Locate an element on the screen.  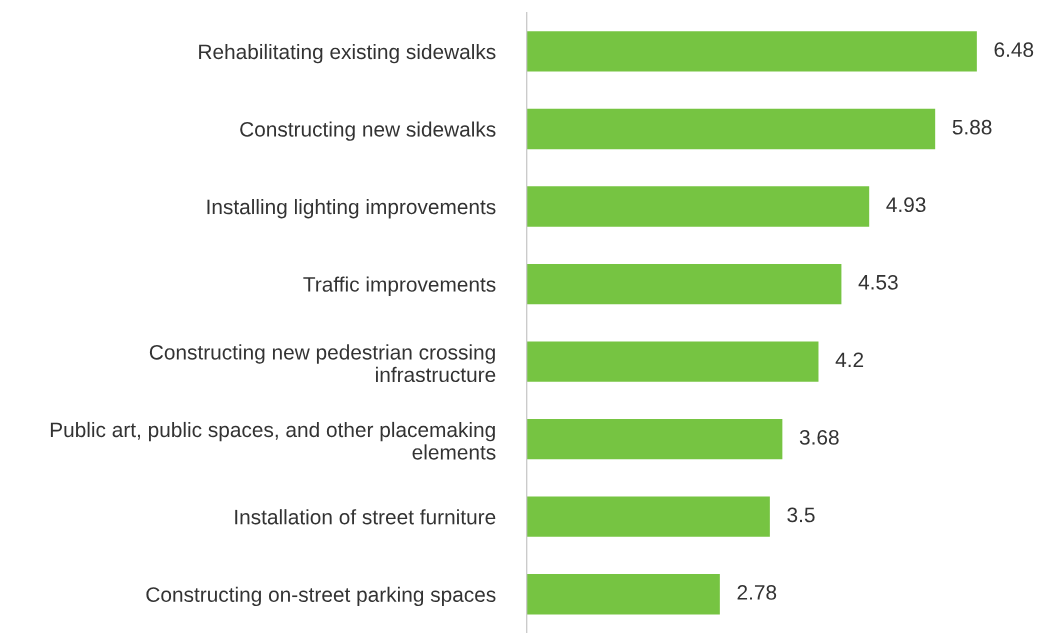
y-tick-label: Public art, public spaces, and other placemaking elements is located at coordinates (273, 440).